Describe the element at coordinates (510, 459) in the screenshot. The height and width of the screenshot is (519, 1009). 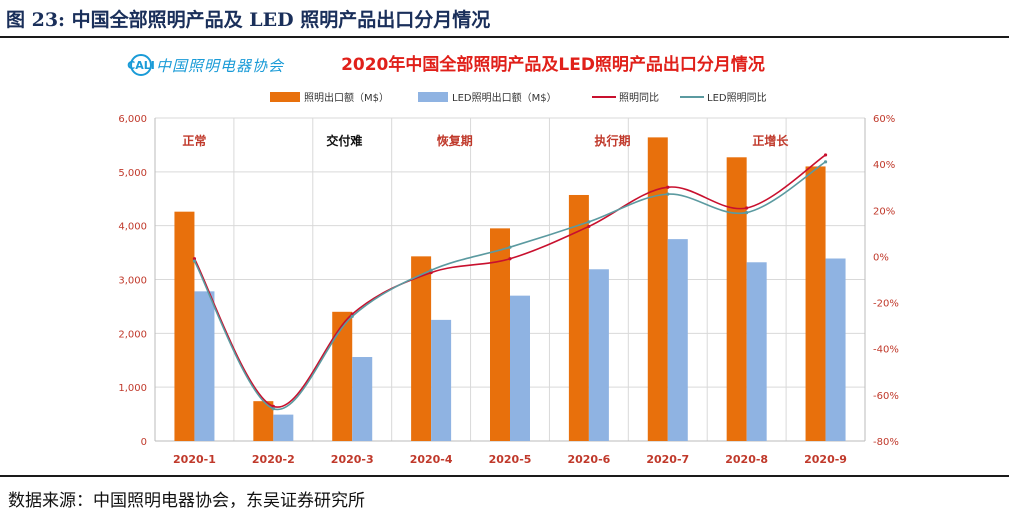
I see `x-tick: 2020-5` at that location.